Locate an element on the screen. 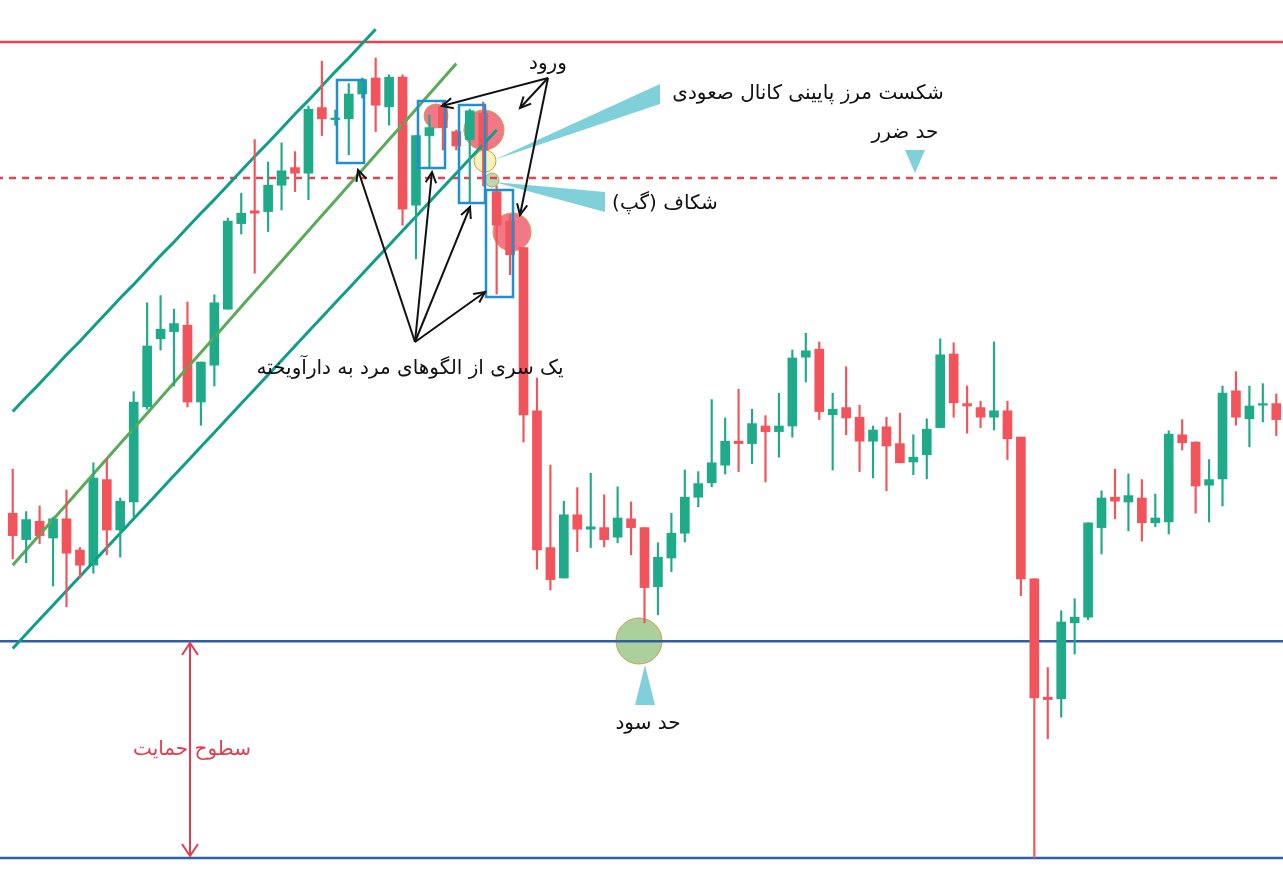 The height and width of the screenshot is (888, 1283). annotation: ورود is located at coordinates (548, 62).